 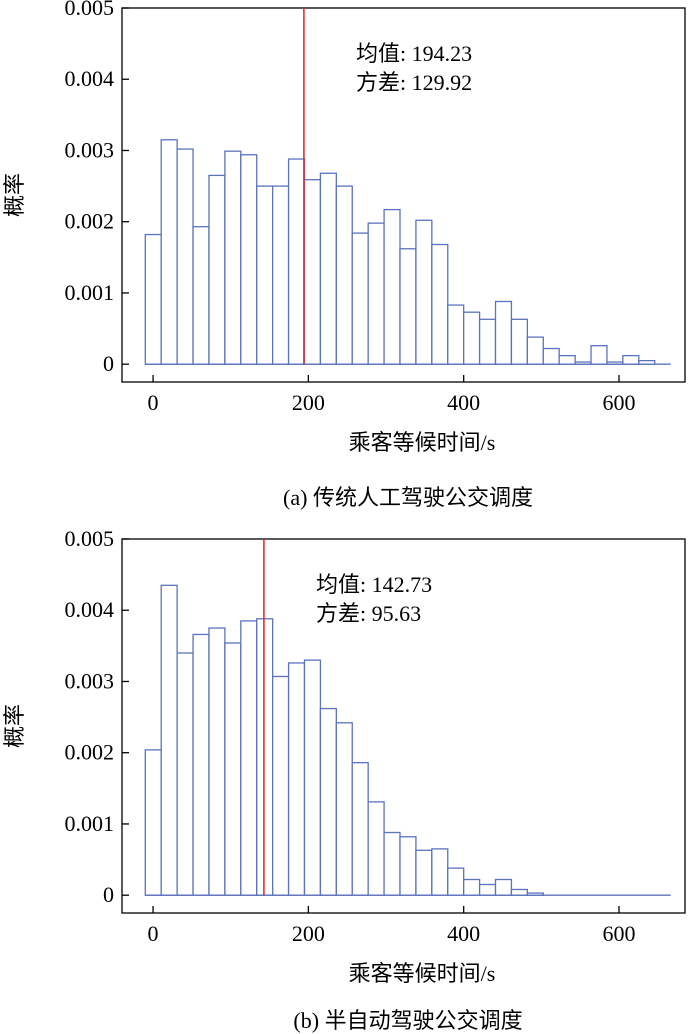 What do you see at coordinates (407, 1020) in the screenshot?
I see `figure-caption: (b) 半自动驾驶公交调度` at bounding box center [407, 1020].